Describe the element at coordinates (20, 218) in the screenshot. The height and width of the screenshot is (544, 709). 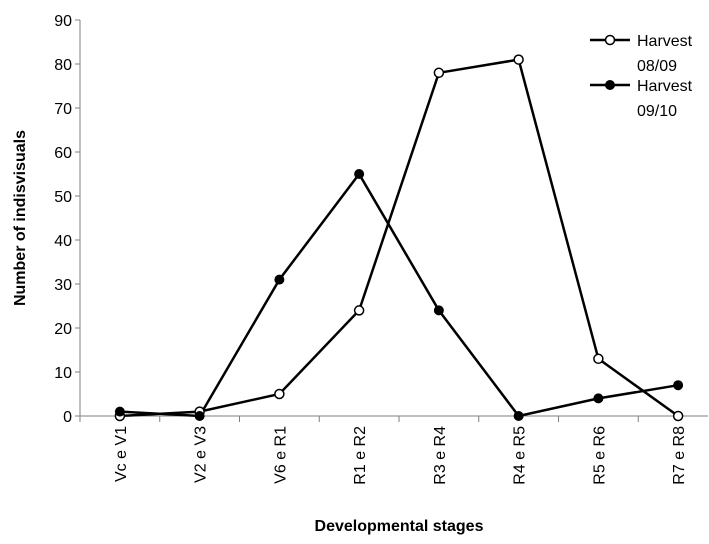
I see `y-axis-title: Number of indisvisuals` at that location.